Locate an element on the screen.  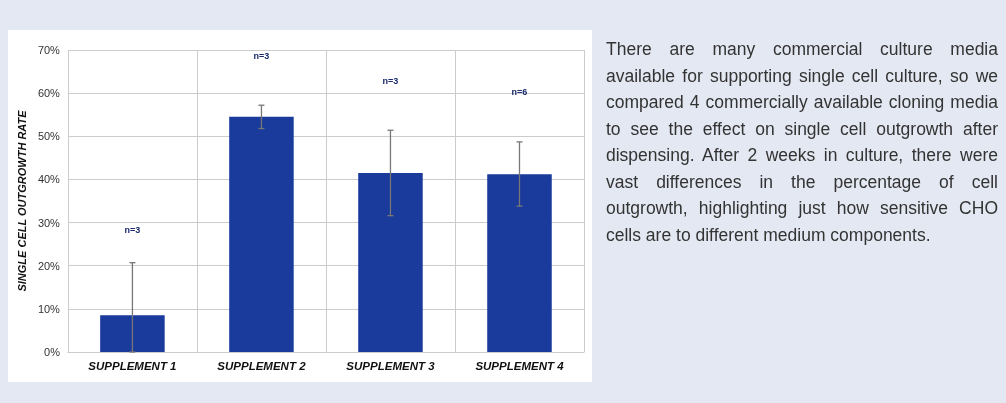
annotation: n=6 is located at coordinates (519, 92).